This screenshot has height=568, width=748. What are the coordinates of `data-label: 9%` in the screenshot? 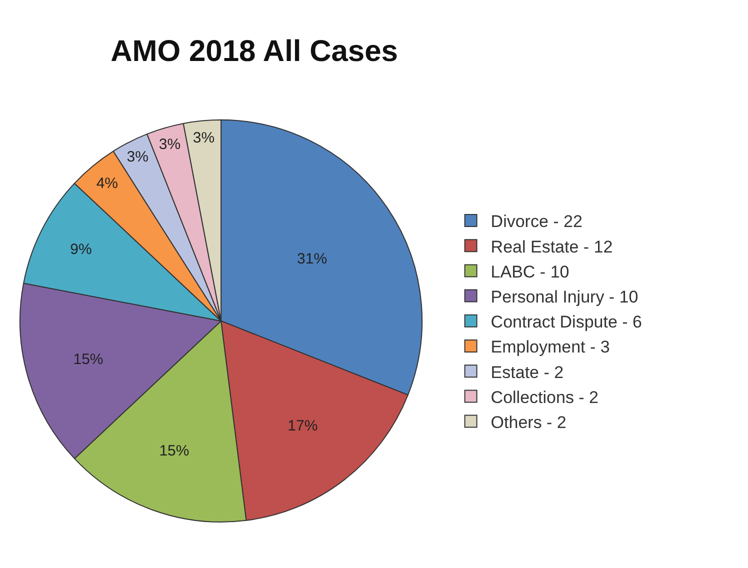 It's located at (81, 249).